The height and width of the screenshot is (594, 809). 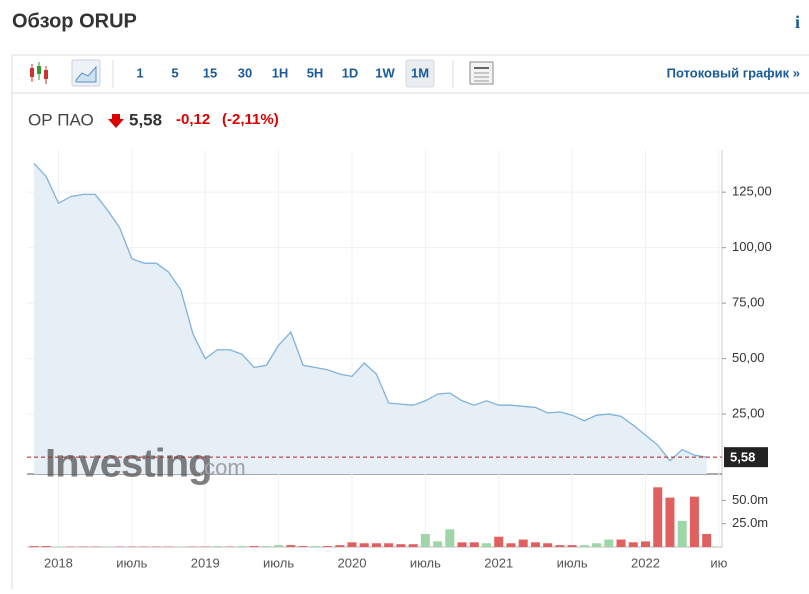 What do you see at coordinates (750, 499) in the screenshot?
I see `volume-tick-label: 50.0m` at bounding box center [750, 499].